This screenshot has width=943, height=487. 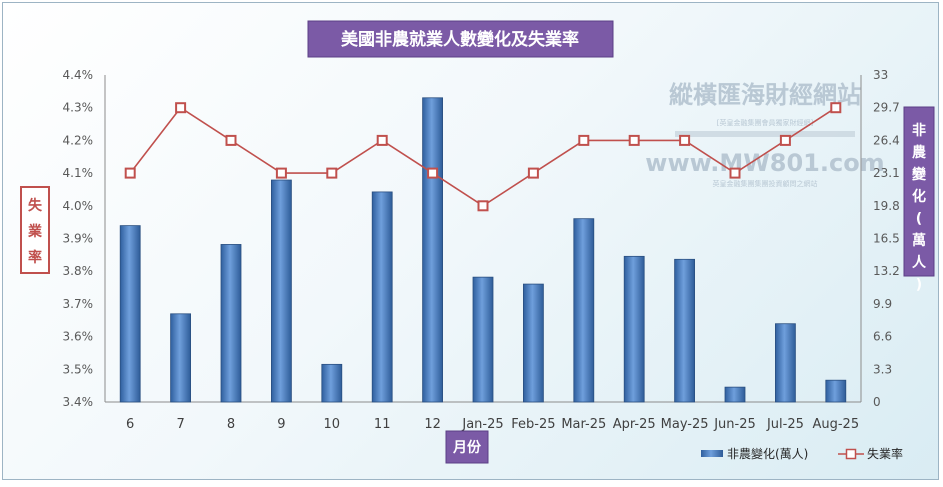 I want to click on axis-label-char: 率, so click(x=35, y=257).